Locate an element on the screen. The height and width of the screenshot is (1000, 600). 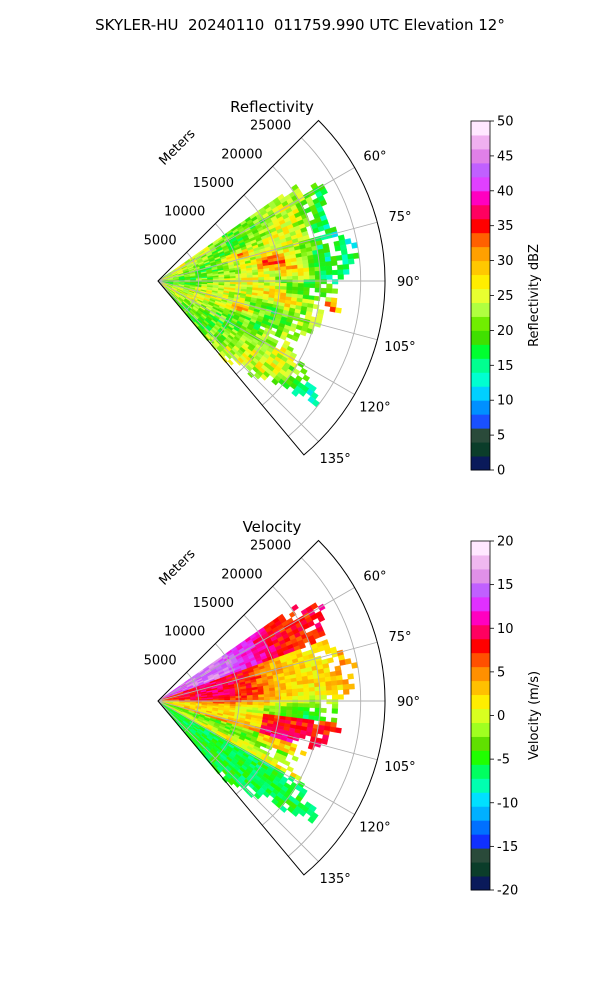
panel-title: Velocity is located at coordinates (272, 527).